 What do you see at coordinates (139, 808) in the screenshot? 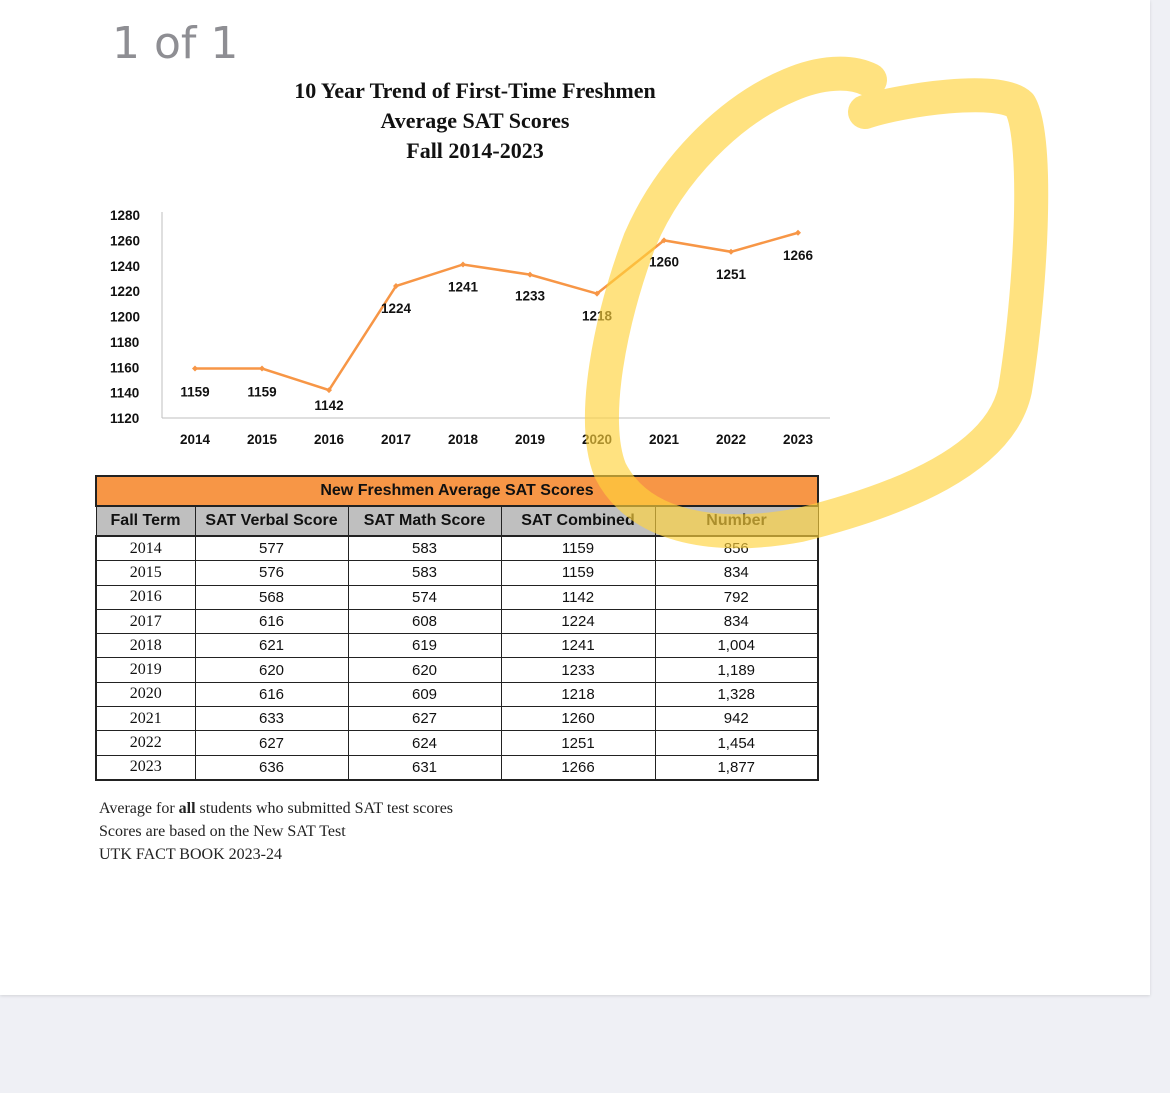
I see `footnote-1-text-a: Average for` at bounding box center [139, 808].